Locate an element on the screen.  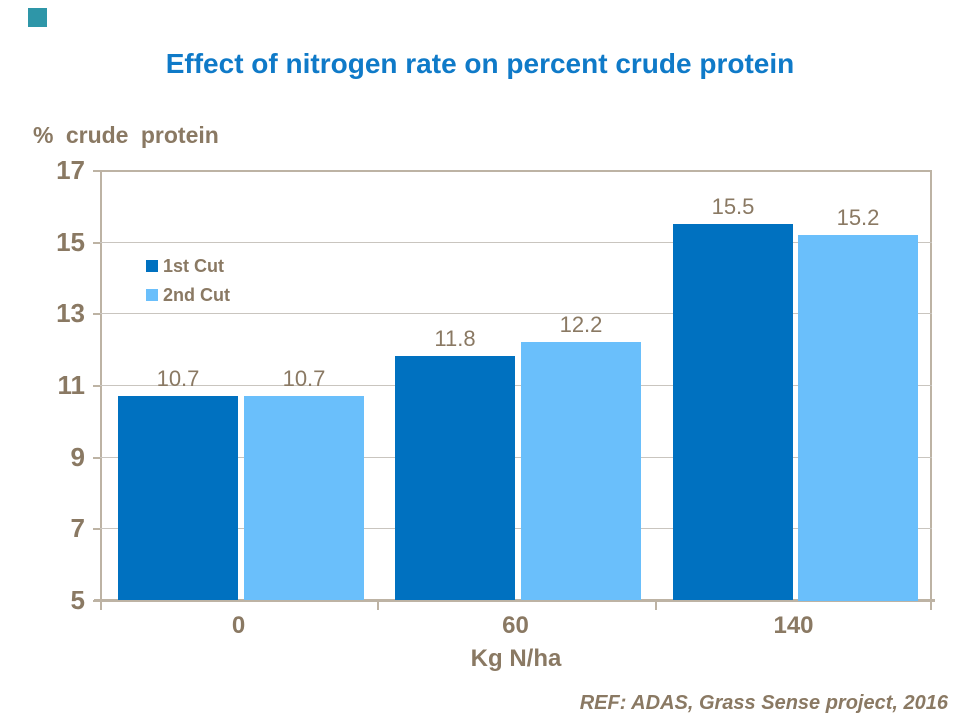
legend: 1st Cut 2nd Cut is located at coordinates (188, 286).